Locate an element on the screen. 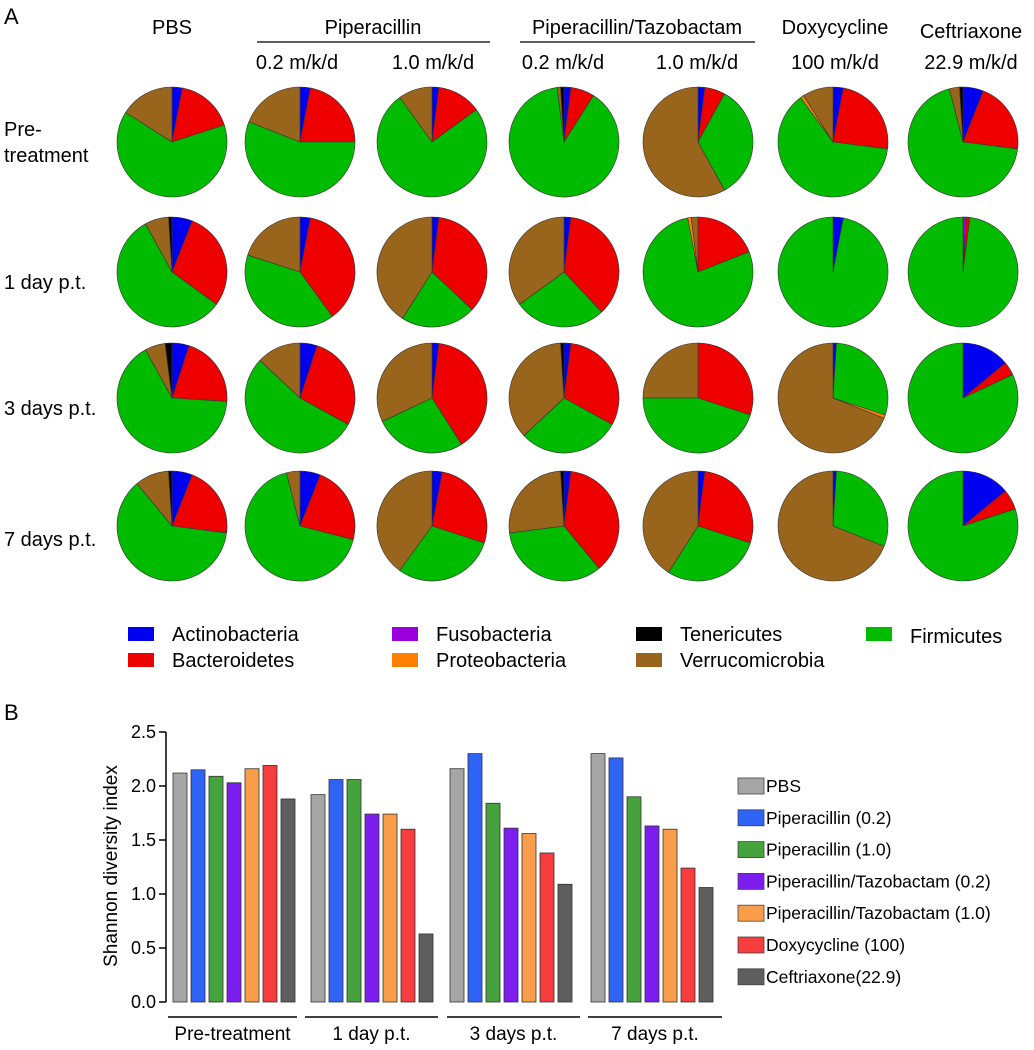 Image resolution: width=1034 pixels, height=1050 pixels. pie-pre-treatment-piperacillin-tazobactam-0-2-m-k-d is located at coordinates (564, 142).